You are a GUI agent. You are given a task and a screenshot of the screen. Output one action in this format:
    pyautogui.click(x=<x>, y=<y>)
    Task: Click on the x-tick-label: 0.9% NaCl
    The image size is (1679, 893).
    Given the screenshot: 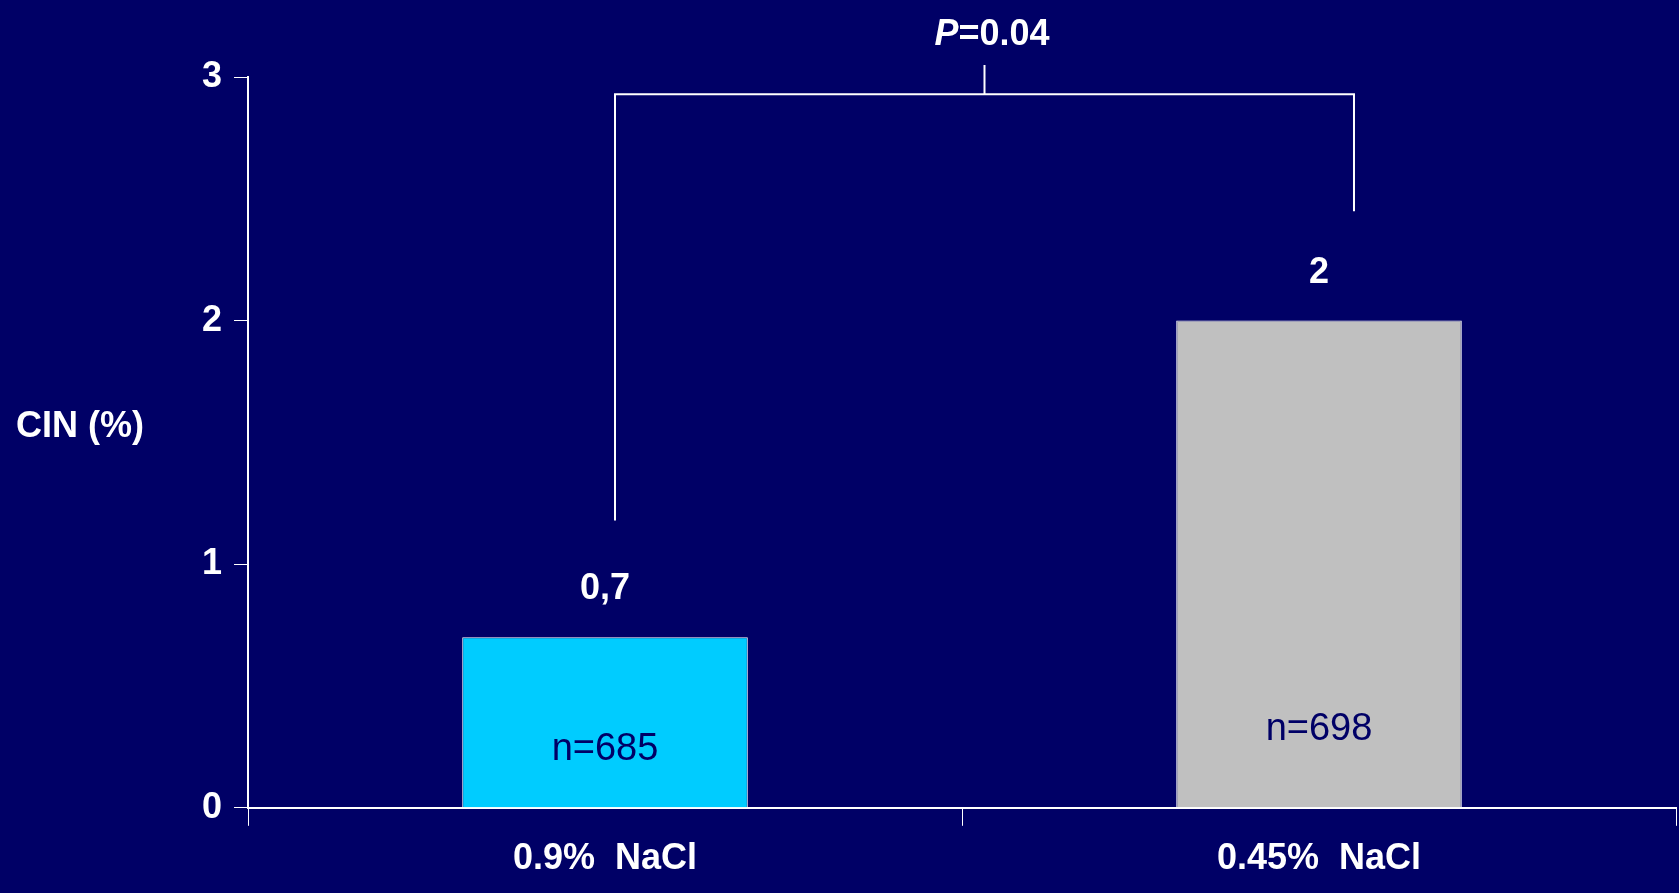 What is the action you would take?
    pyautogui.click(x=605, y=857)
    